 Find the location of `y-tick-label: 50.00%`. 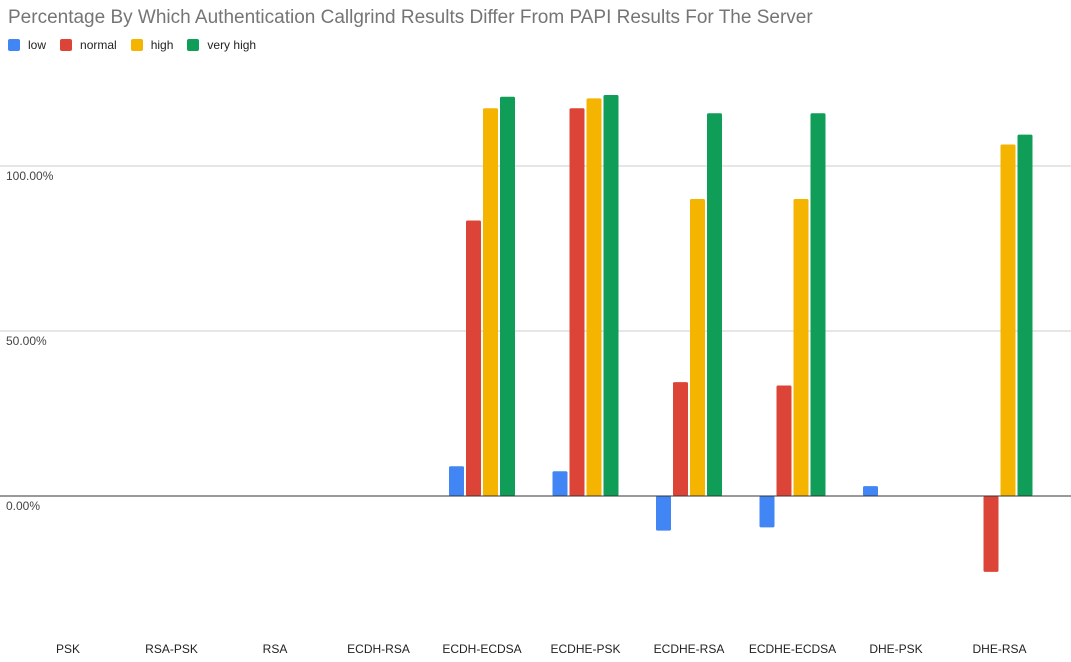

y-tick-label: 50.00% is located at coordinates (26, 341).